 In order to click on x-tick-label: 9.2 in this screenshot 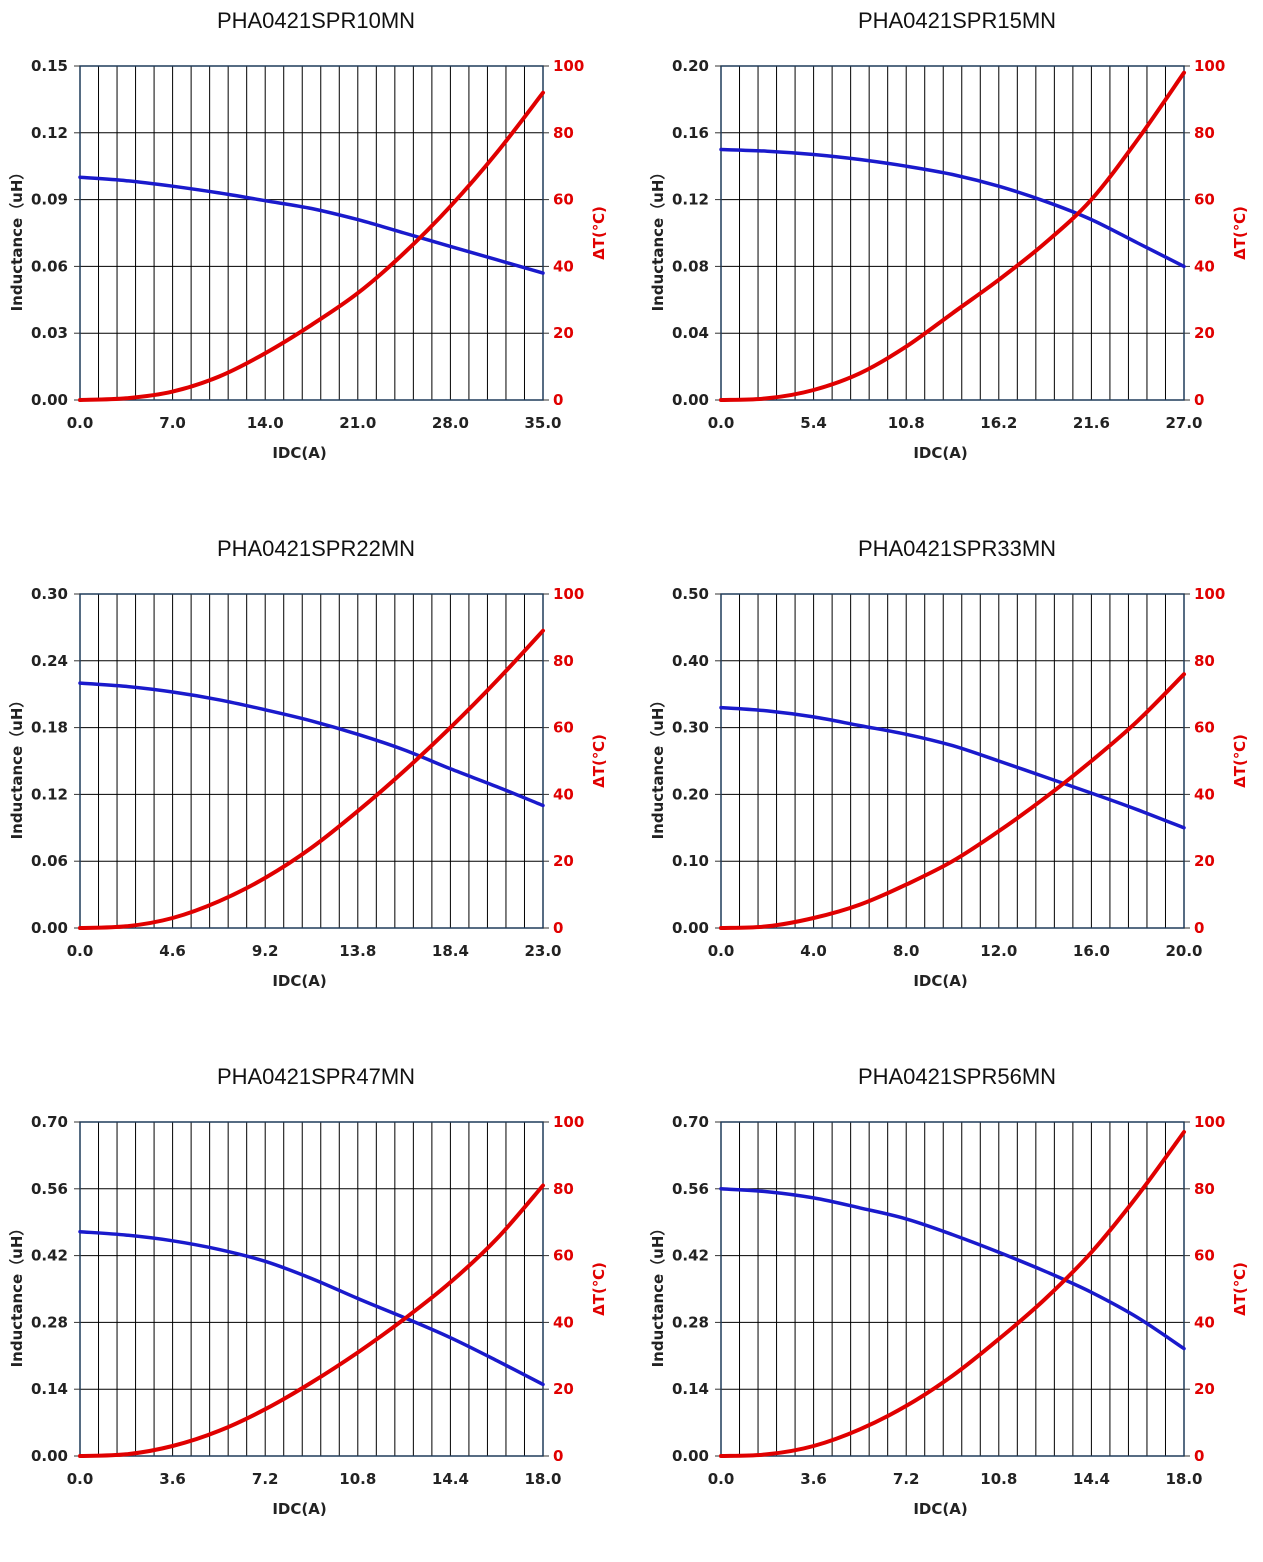, I will do `click(265, 951)`.